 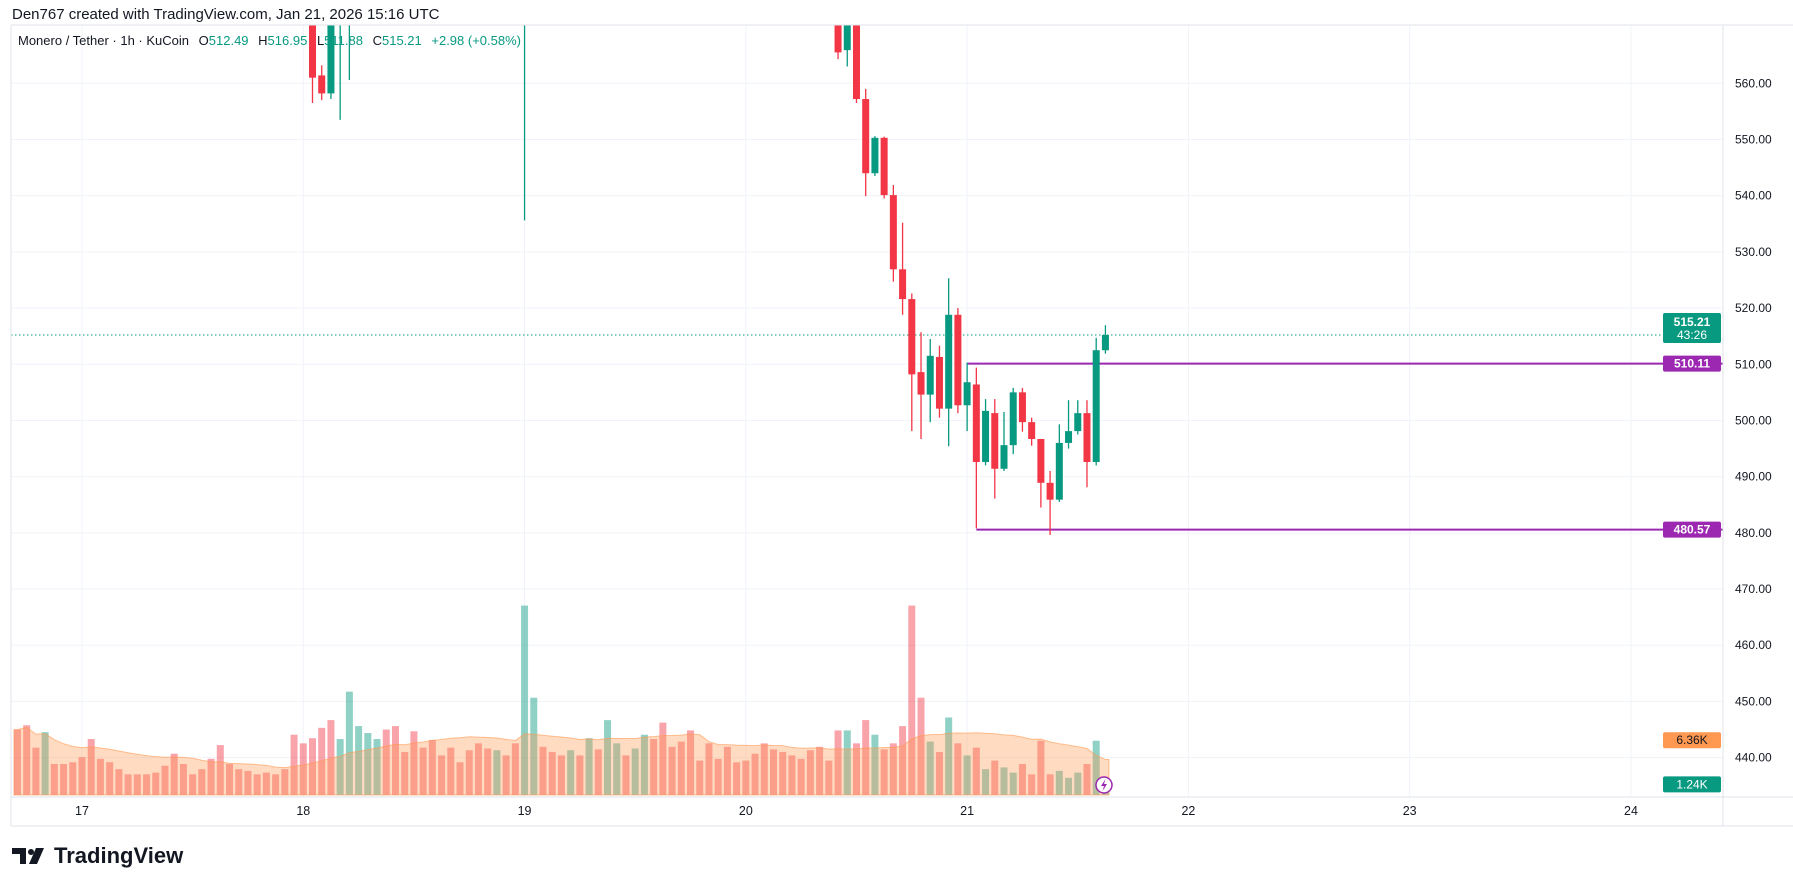 I want to click on price-tick-label: 540.00, so click(x=1753, y=196).